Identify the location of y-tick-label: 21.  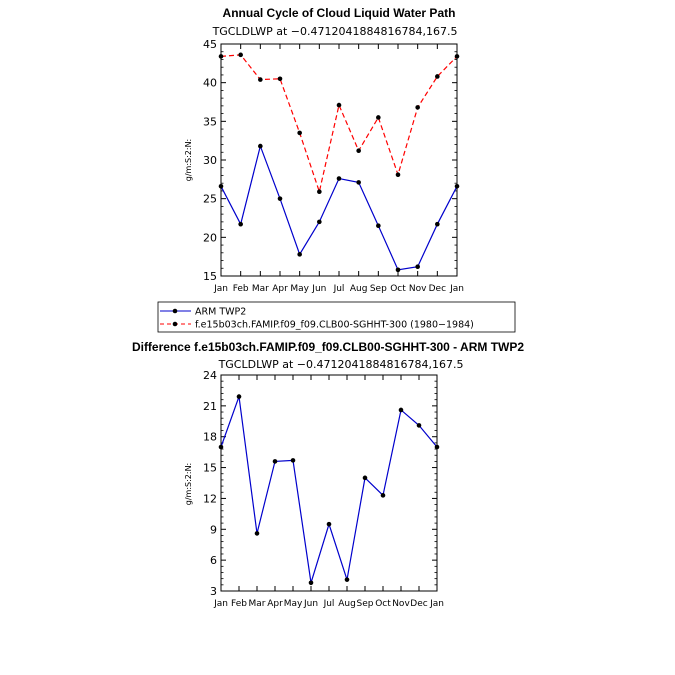
(210, 406).